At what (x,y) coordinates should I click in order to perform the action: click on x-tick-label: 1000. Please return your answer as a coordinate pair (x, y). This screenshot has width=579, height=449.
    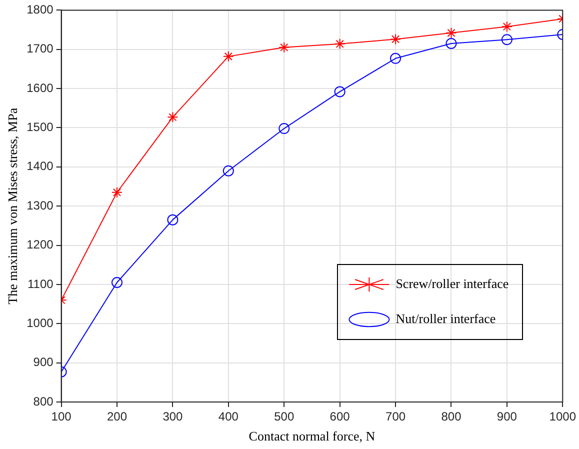
    Looking at the image, I should click on (562, 417).